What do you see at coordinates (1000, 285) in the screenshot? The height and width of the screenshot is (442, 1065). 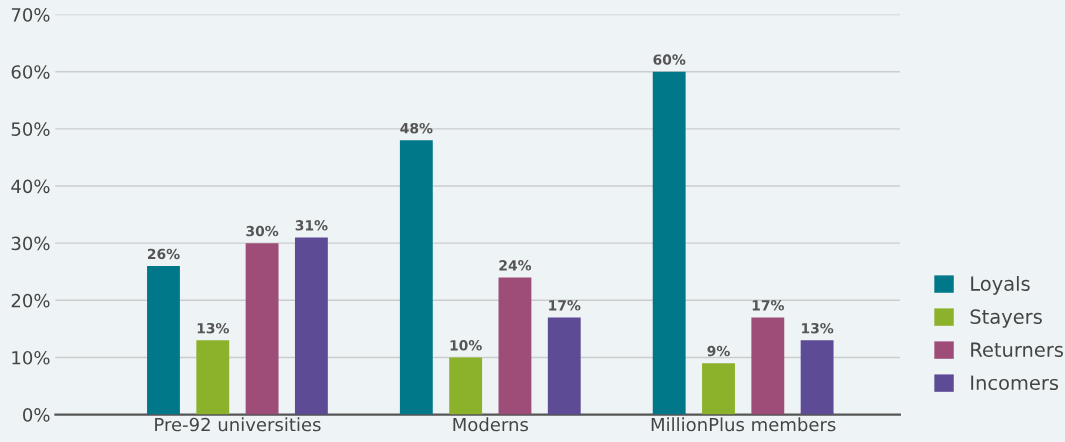 I see `legend-label: Loyals` at bounding box center [1000, 285].